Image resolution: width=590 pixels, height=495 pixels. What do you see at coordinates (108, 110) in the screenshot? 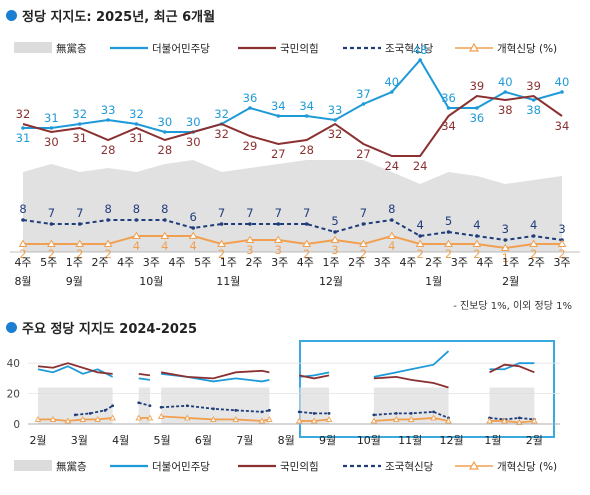
I see `chart1-democratic-data-label: 33` at bounding box center [108, 110].